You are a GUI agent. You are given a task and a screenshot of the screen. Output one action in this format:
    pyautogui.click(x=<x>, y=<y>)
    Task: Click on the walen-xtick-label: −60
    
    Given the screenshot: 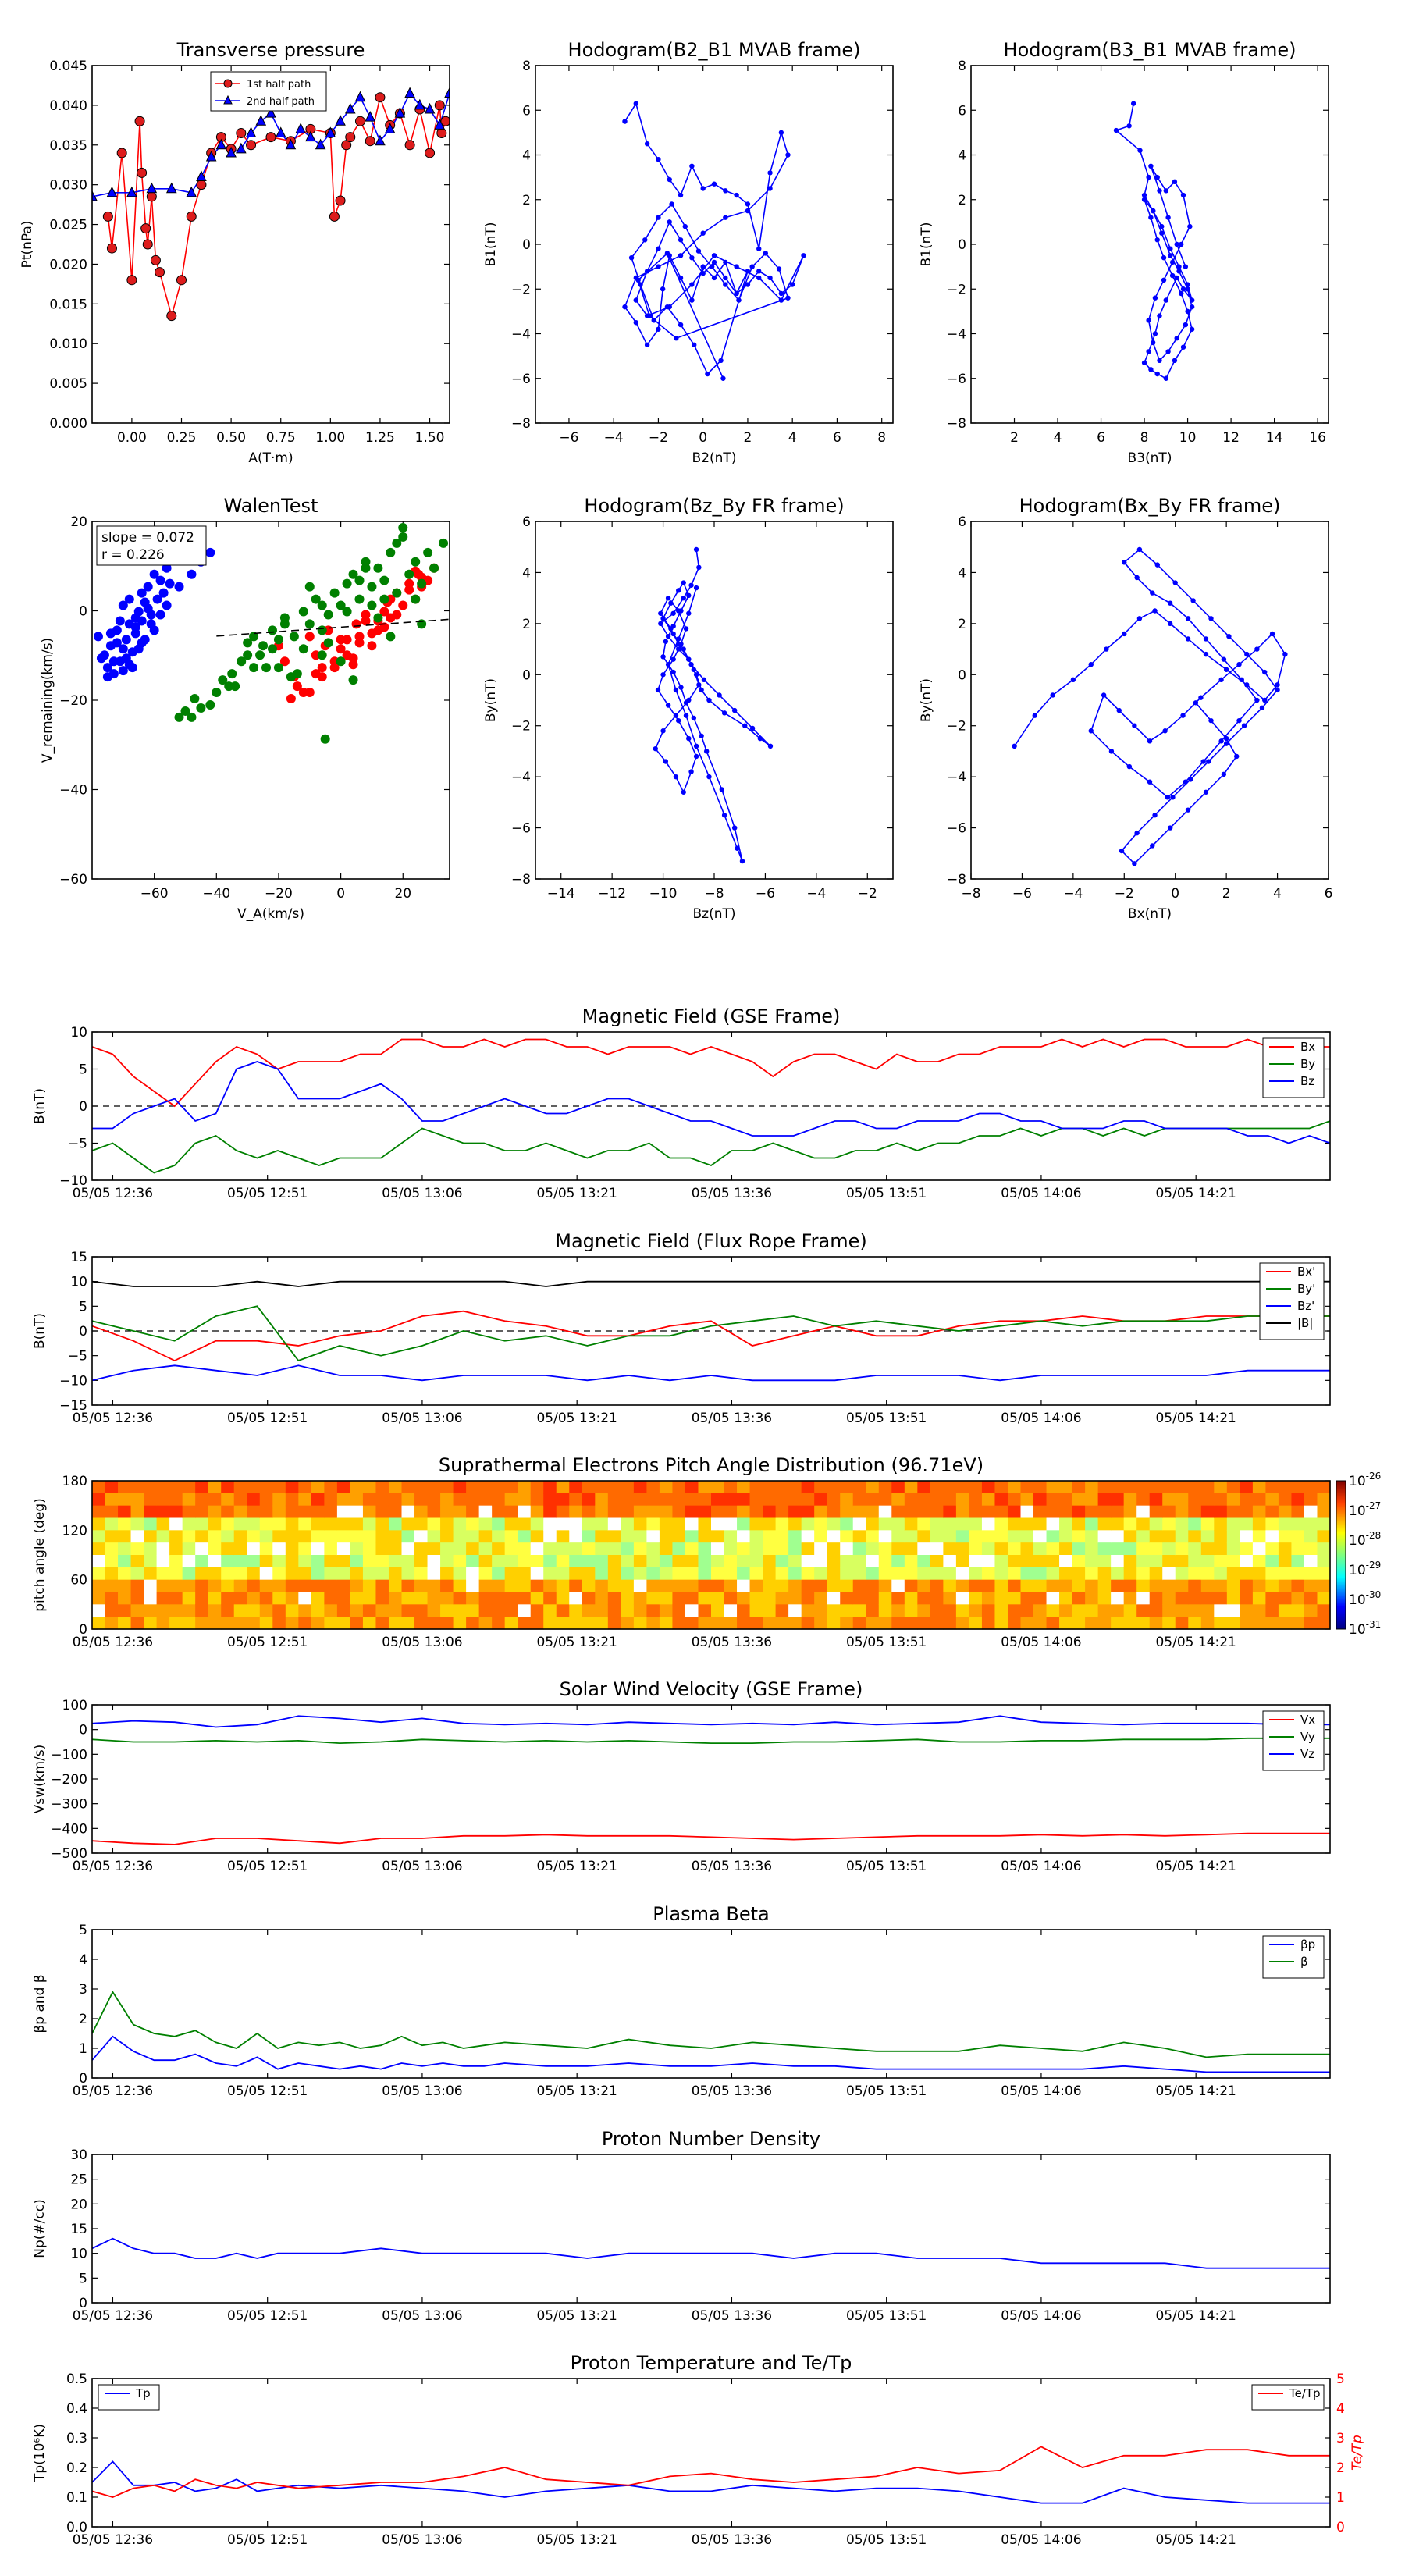 What is the action you would take?
    pyautogui.click(x=154, y=894)
    